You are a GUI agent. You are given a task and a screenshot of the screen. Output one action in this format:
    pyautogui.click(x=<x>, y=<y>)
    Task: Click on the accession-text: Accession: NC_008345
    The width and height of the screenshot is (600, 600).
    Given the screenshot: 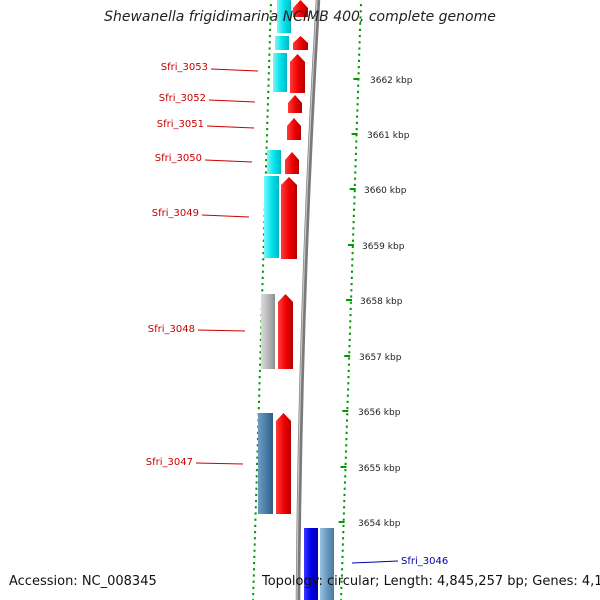 What is the action you would take?
    pyautogui.click(x=83, y=581)
    